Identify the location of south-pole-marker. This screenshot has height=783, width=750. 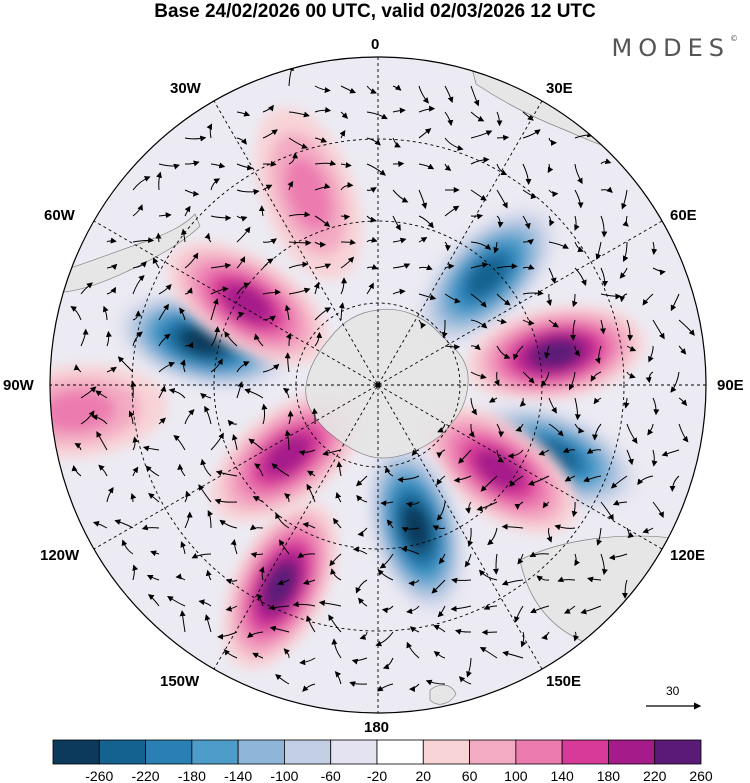
(378, 385).